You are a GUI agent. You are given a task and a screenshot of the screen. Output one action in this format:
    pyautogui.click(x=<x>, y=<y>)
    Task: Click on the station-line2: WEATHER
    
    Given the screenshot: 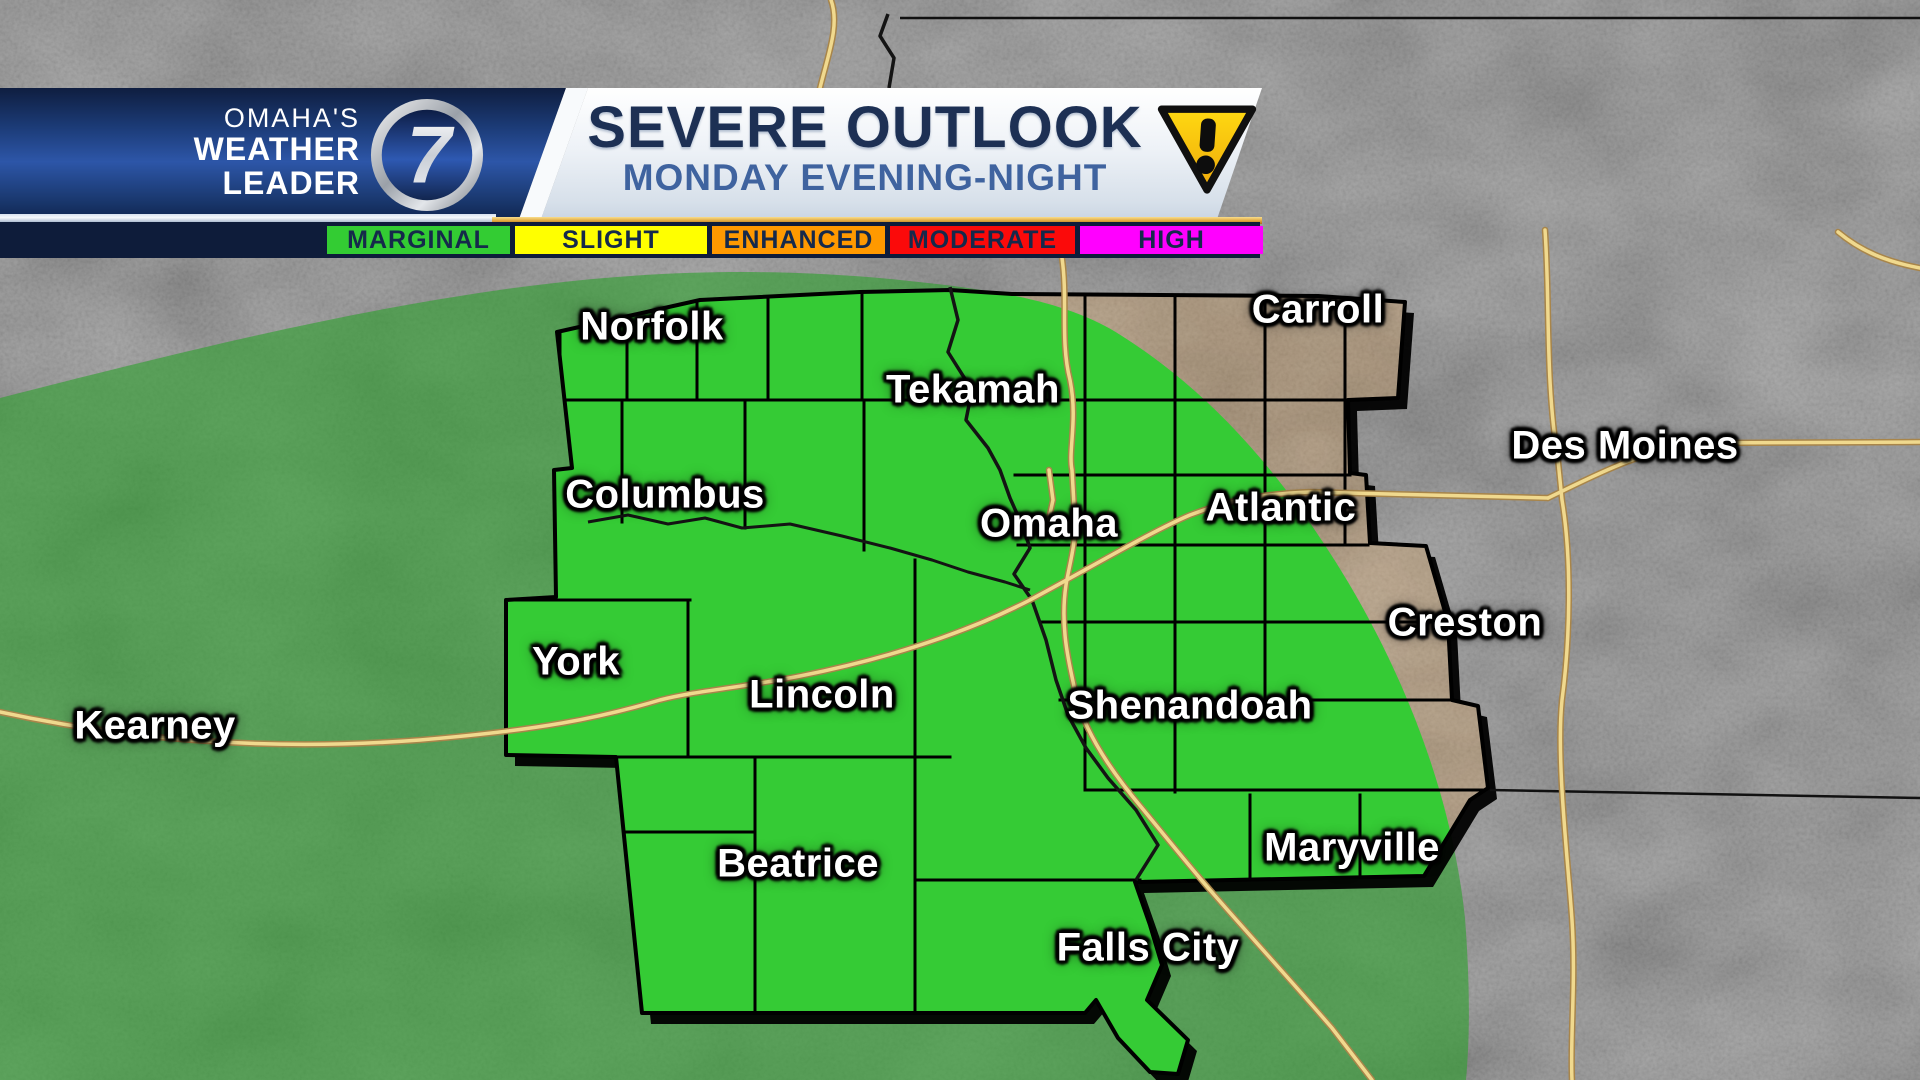 What is the action you would take?
    pyautogui.click(x=276, y=148)
    